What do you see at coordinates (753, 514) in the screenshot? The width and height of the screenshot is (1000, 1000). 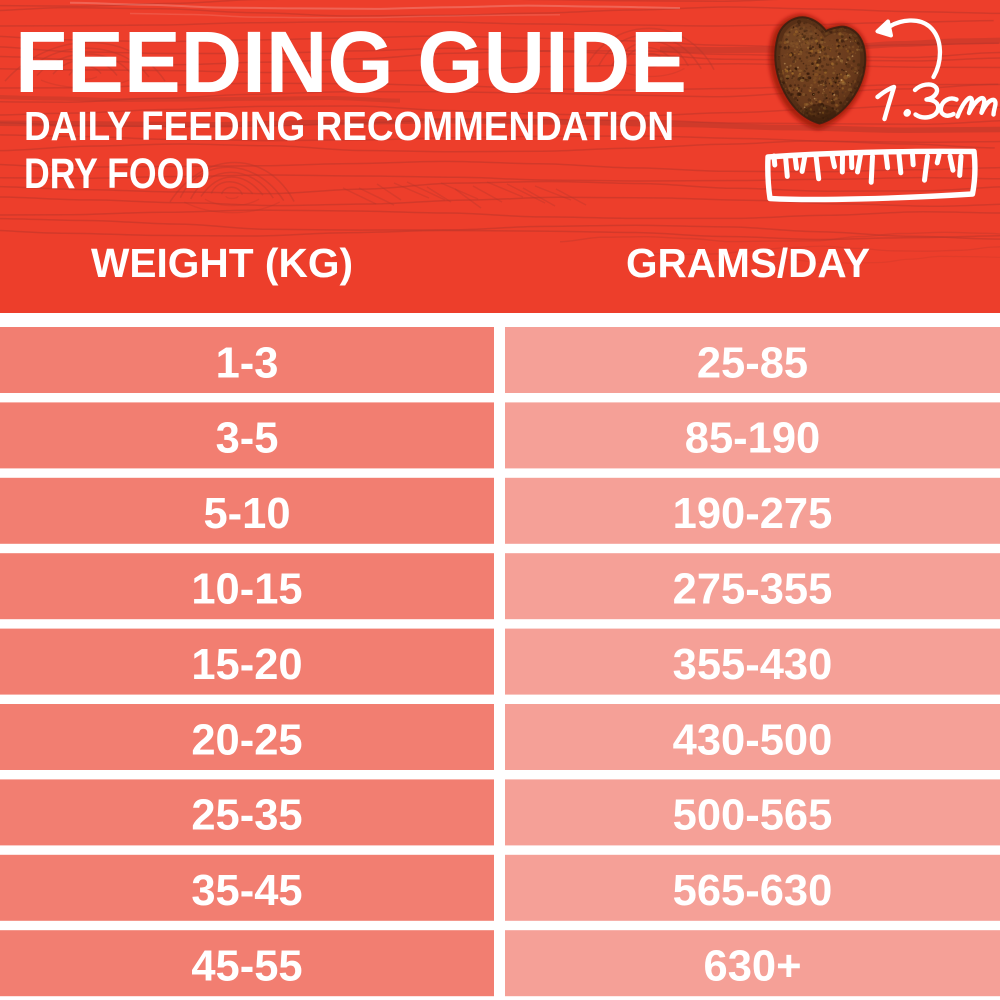 I see `svg-text: 190-275` at bounding box center [753, 514].